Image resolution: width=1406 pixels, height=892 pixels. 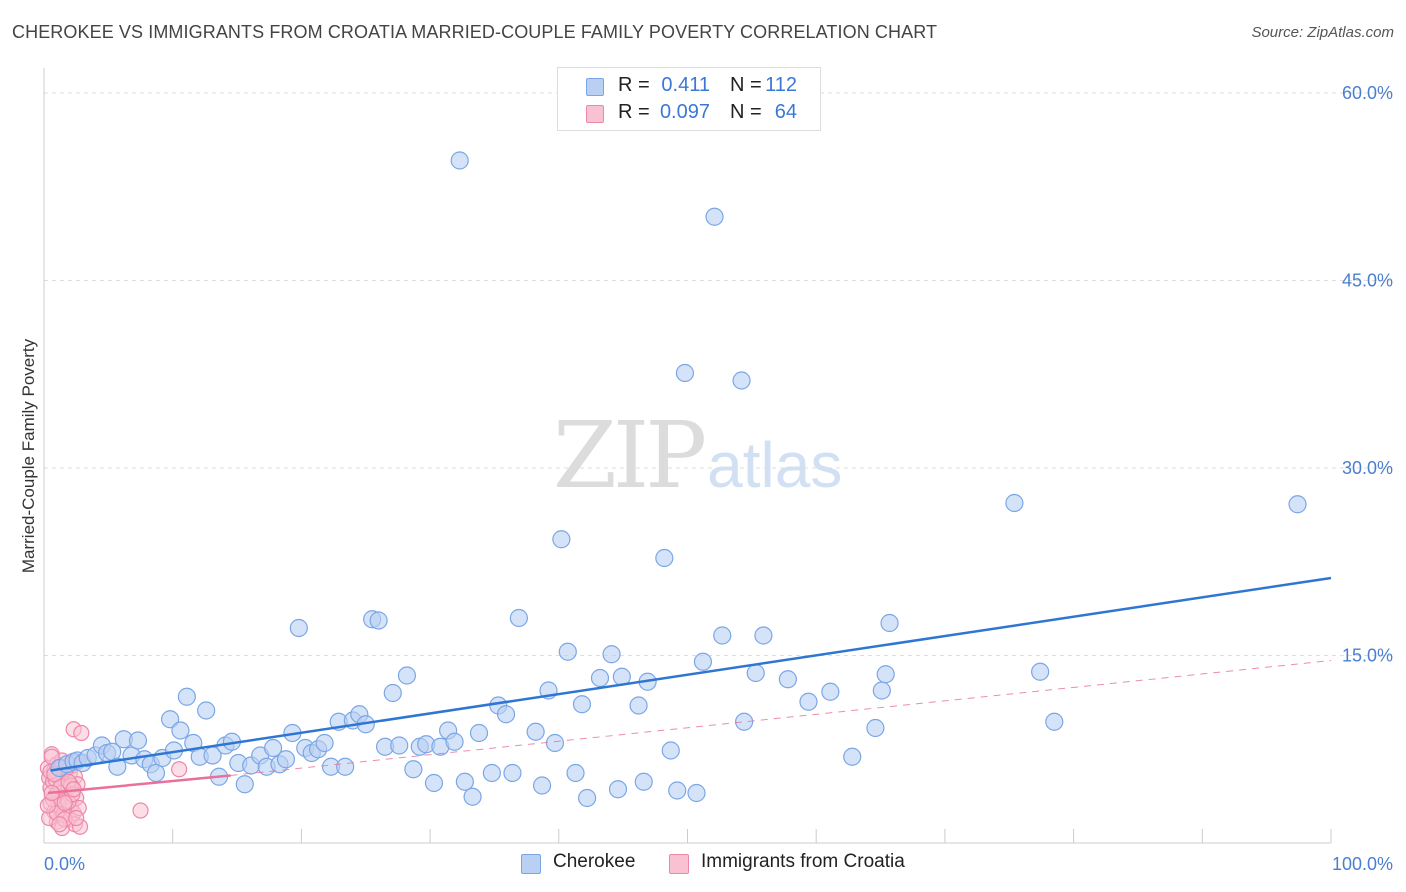 I want to click on legend-row-cherokee: R = 0.411 N = 112, so click(x=689, y=87).